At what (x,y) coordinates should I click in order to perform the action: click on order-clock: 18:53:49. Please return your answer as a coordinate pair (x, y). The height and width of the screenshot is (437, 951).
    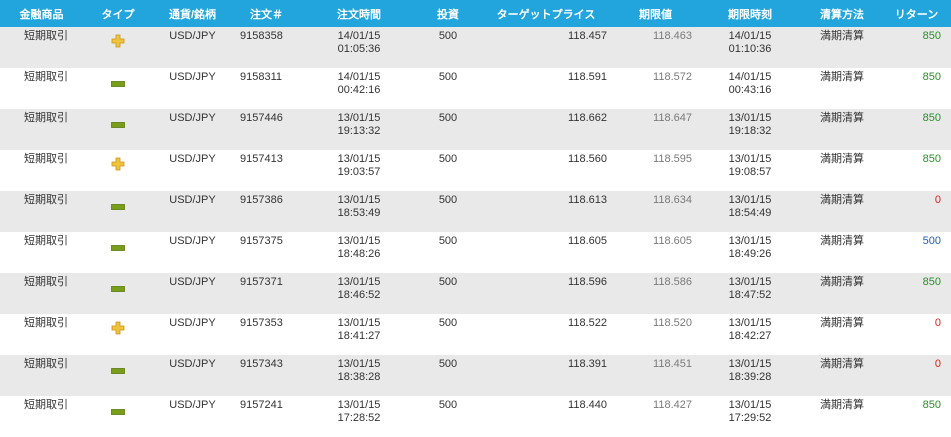
    Looking at the image, I should click on (359, 213).